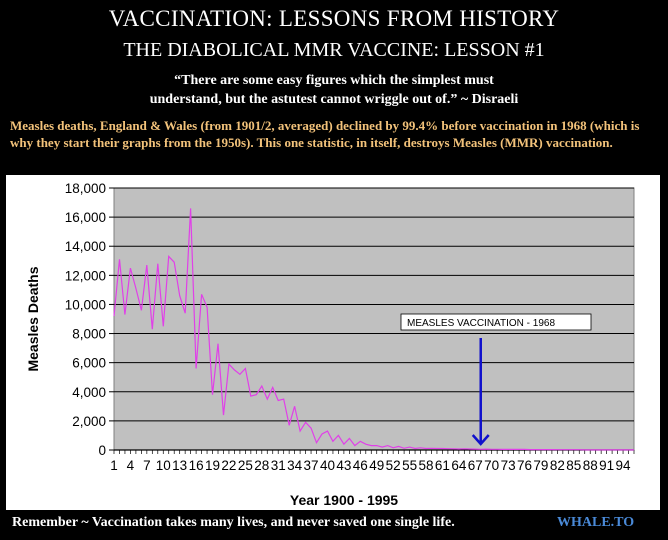 The width and height of the screenshot is (668, 540). I want to click on x-tick-label: 67, so click(475, 465).